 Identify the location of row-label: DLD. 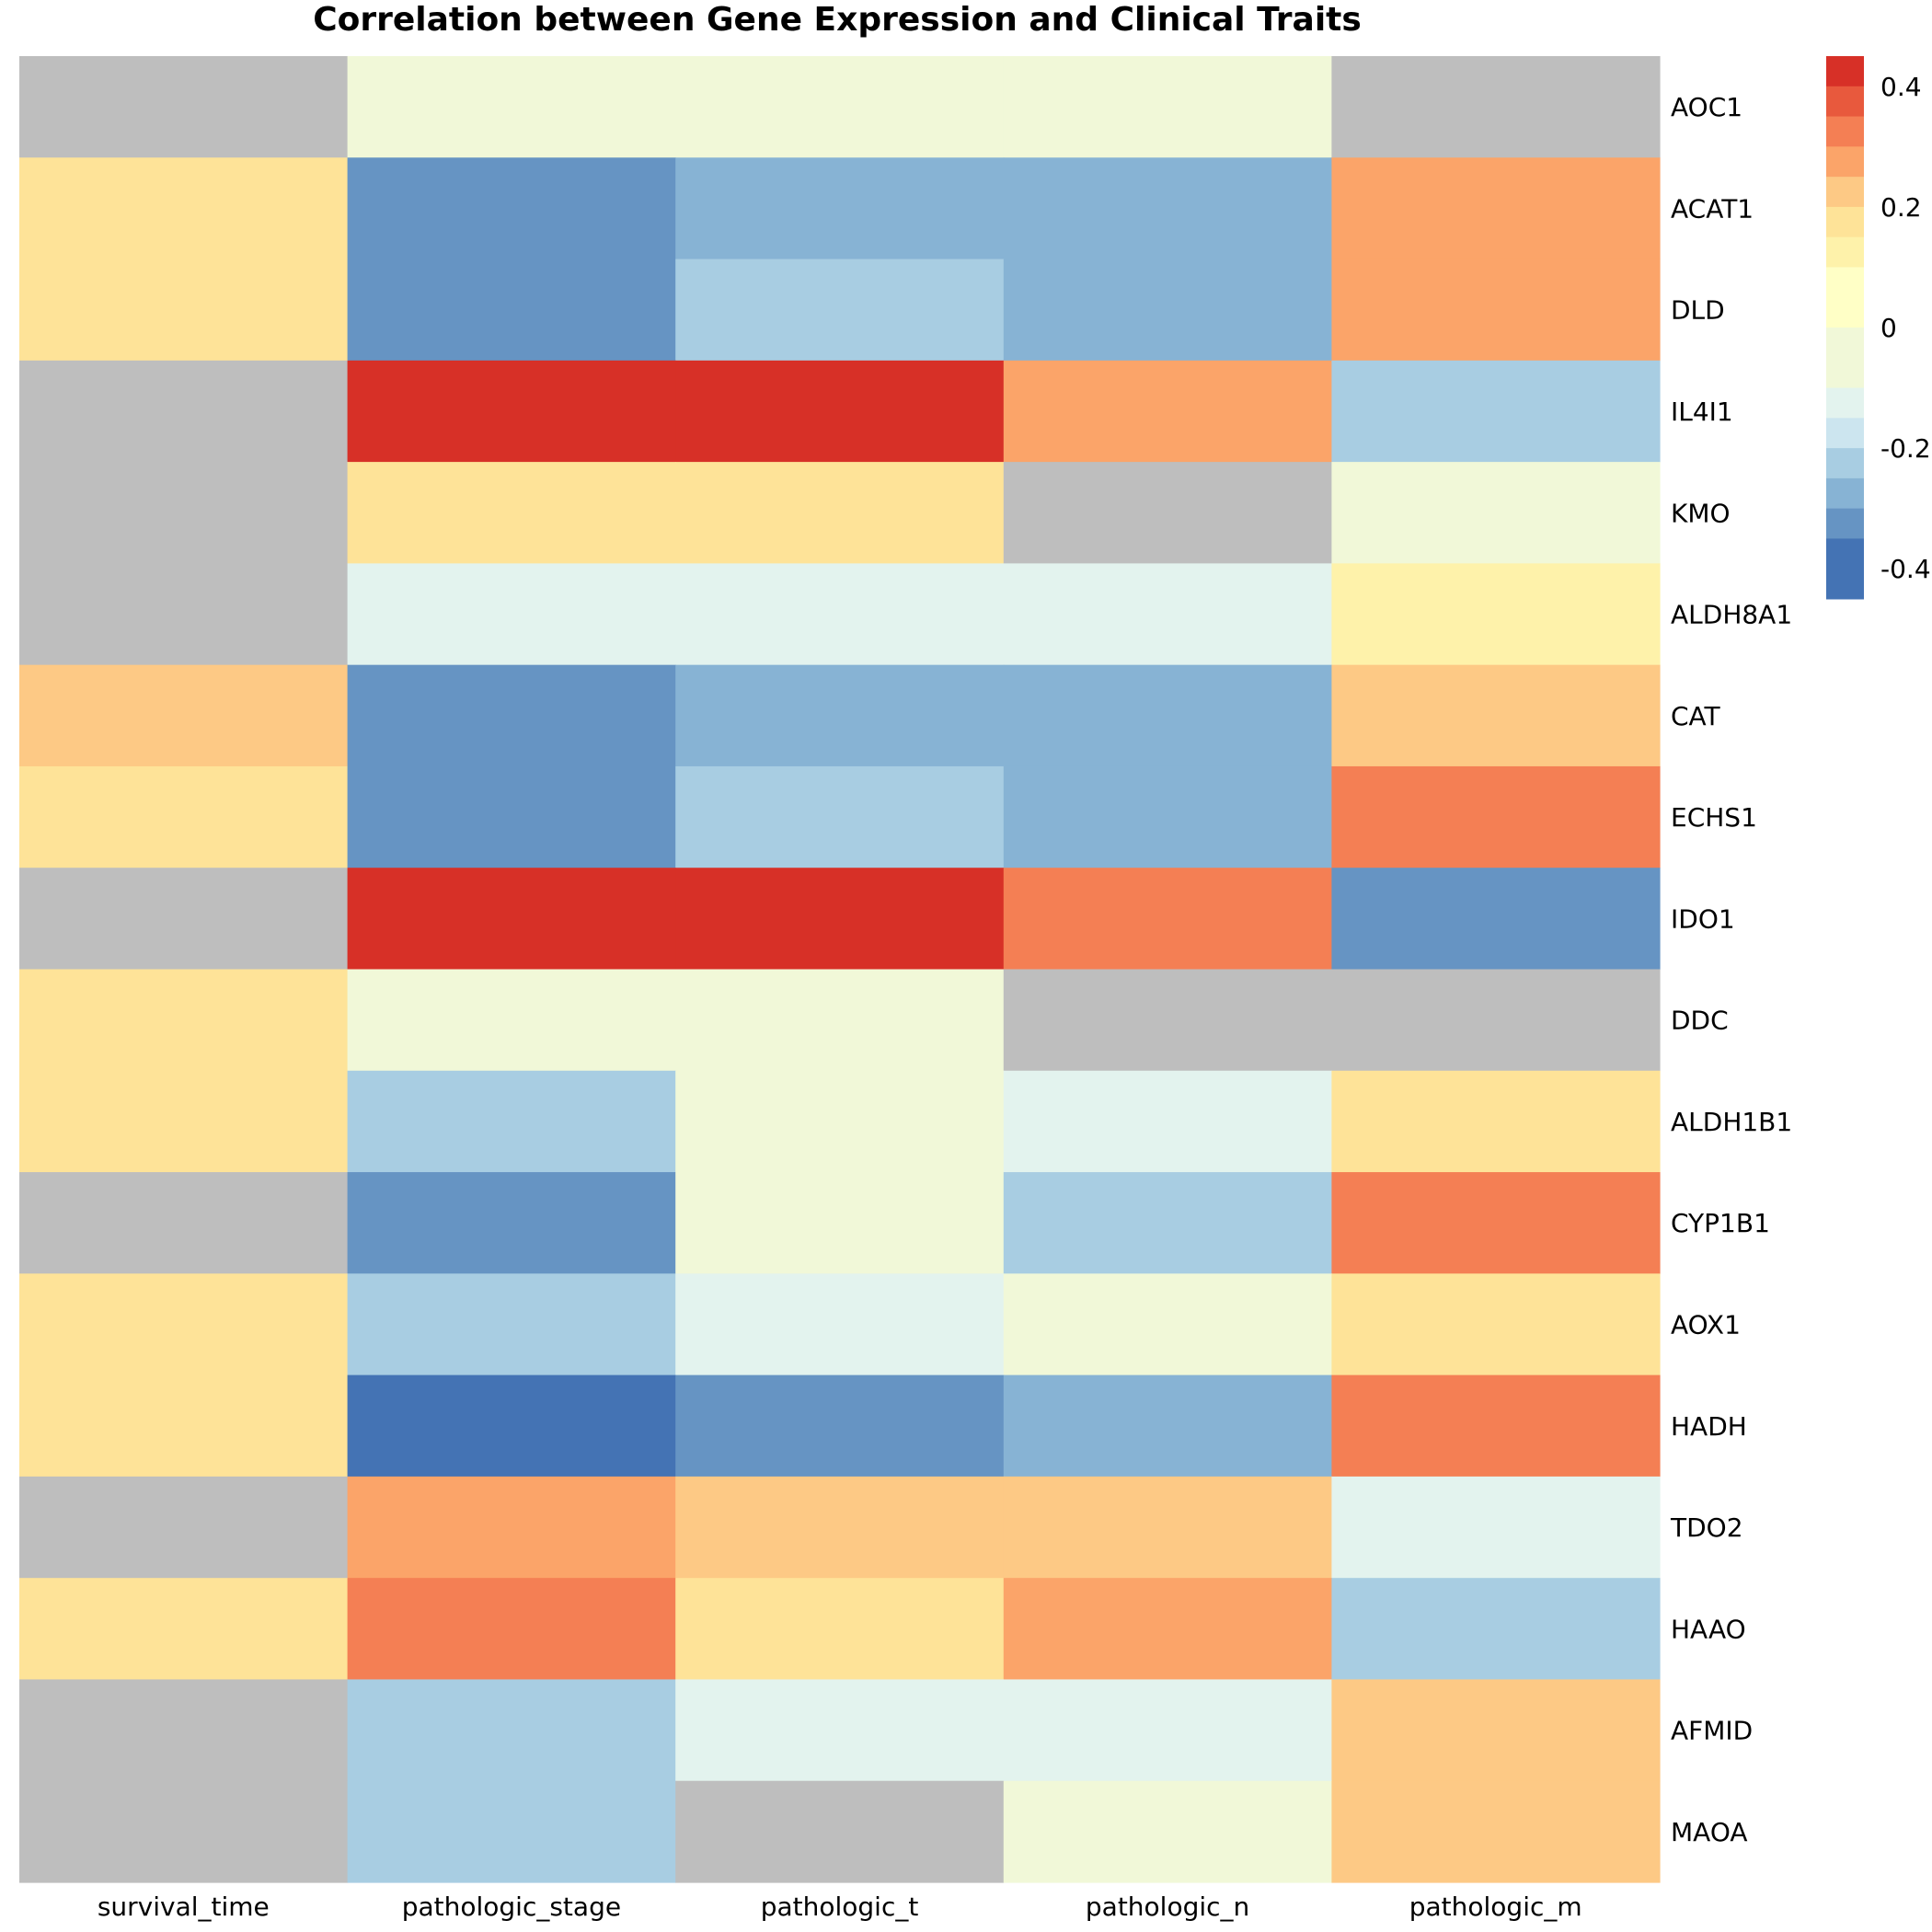
(1698, 310).